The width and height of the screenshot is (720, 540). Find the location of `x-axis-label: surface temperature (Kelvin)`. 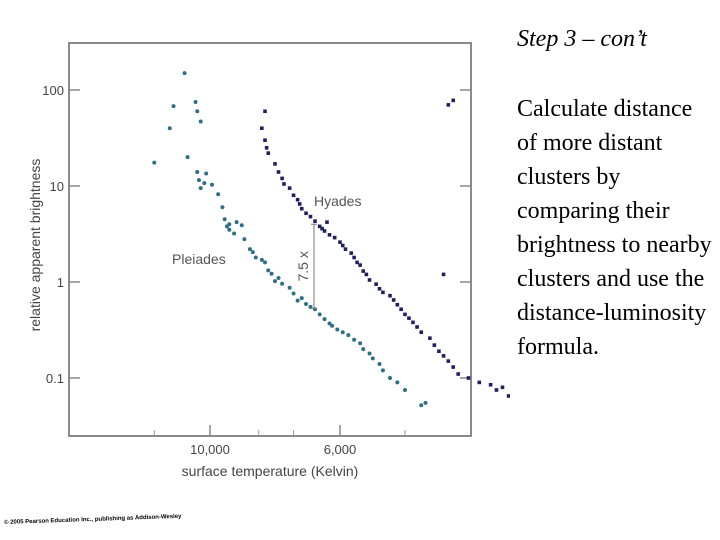

x-axis-label: surface temperature (Kelvin) is located at coordinates (270, 471).